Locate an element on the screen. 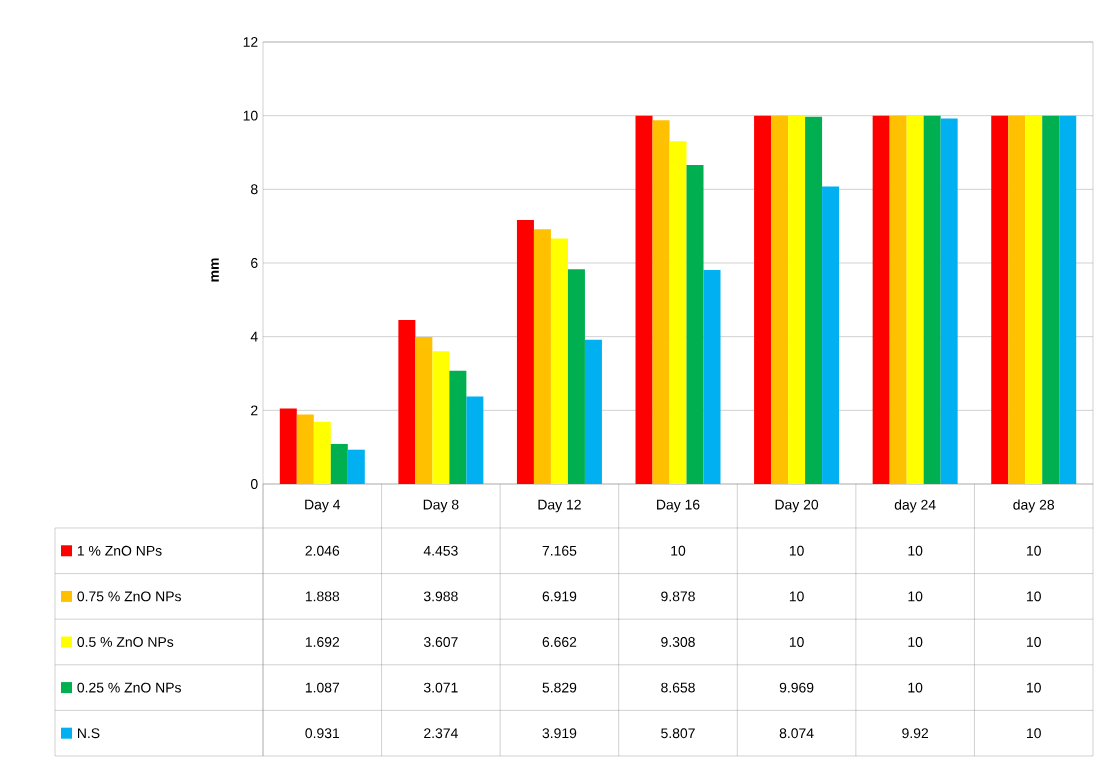 The width and height of the screenshot is (1107, 758). y-tick-label: 10 is located at coordinates (250, 115).